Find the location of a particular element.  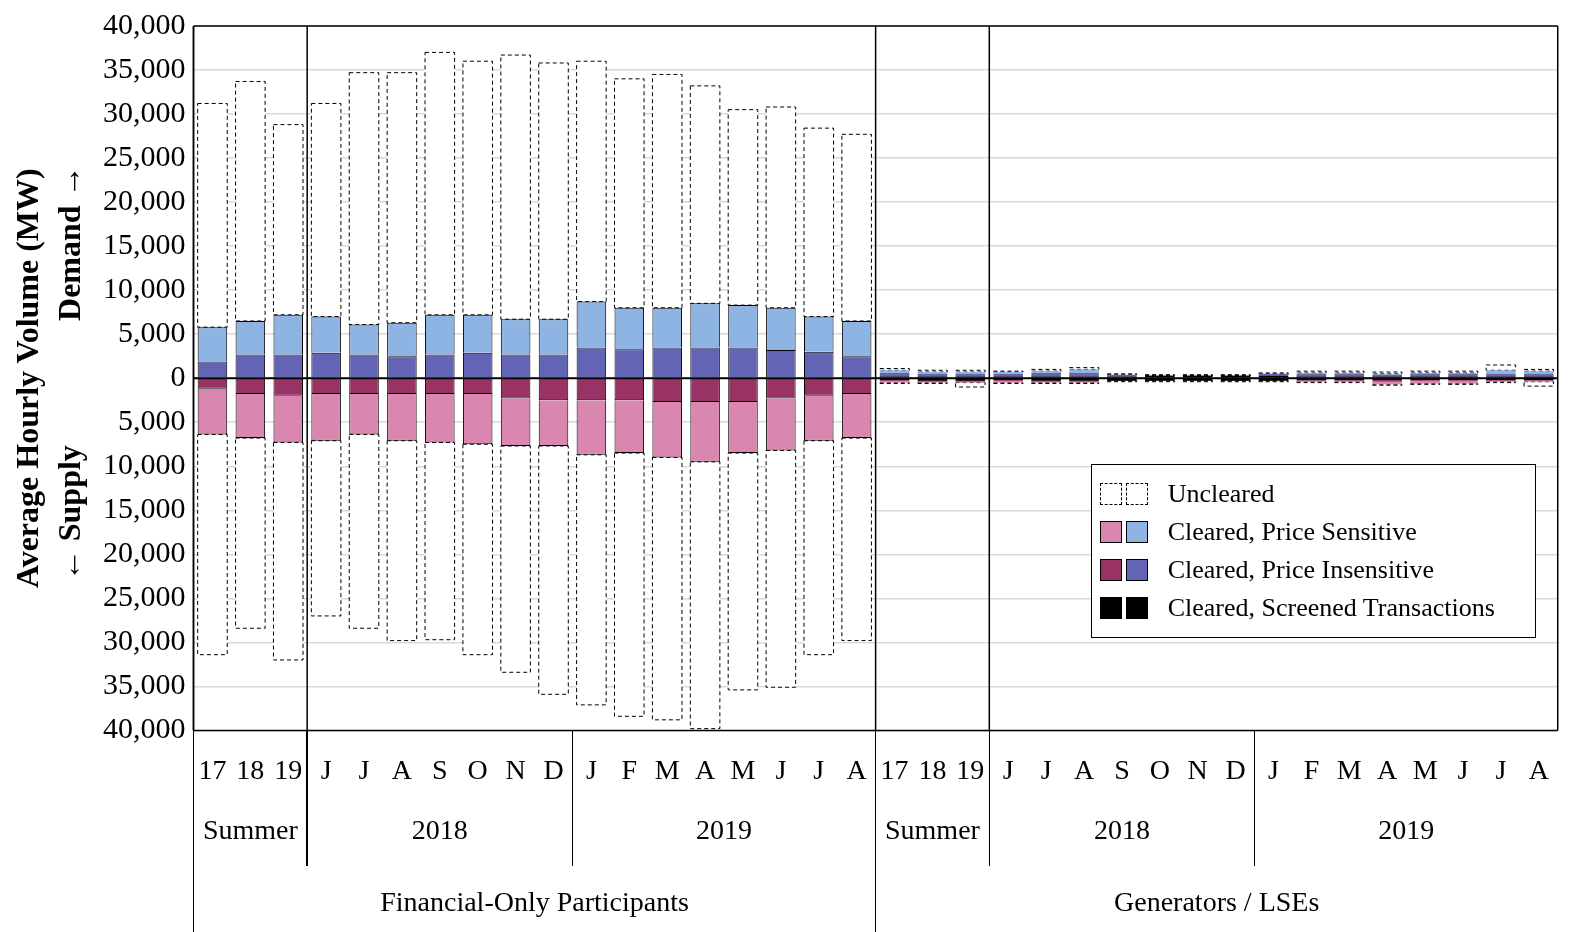

legend-label: Cleared, Price Insensitive is located at coordinates (1301, 570).